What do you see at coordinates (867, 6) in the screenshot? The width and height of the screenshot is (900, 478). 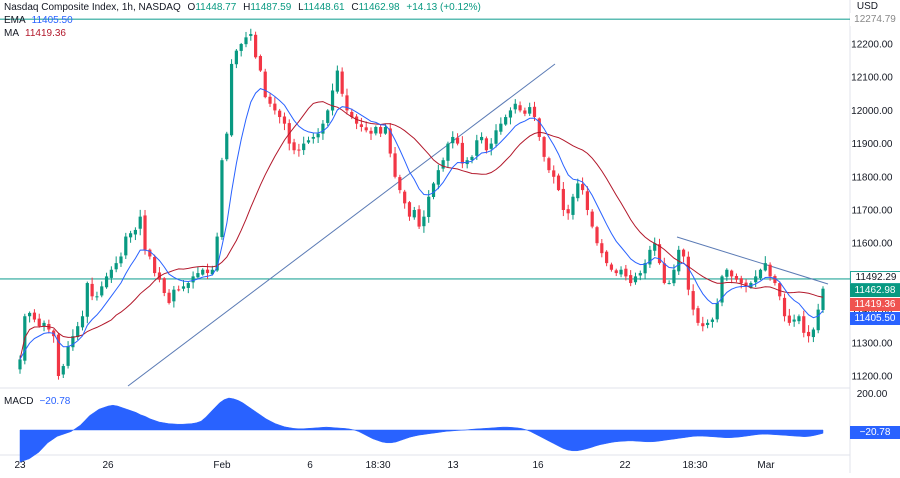 I see `currency-label: USD` at bounding box center [867, 6].